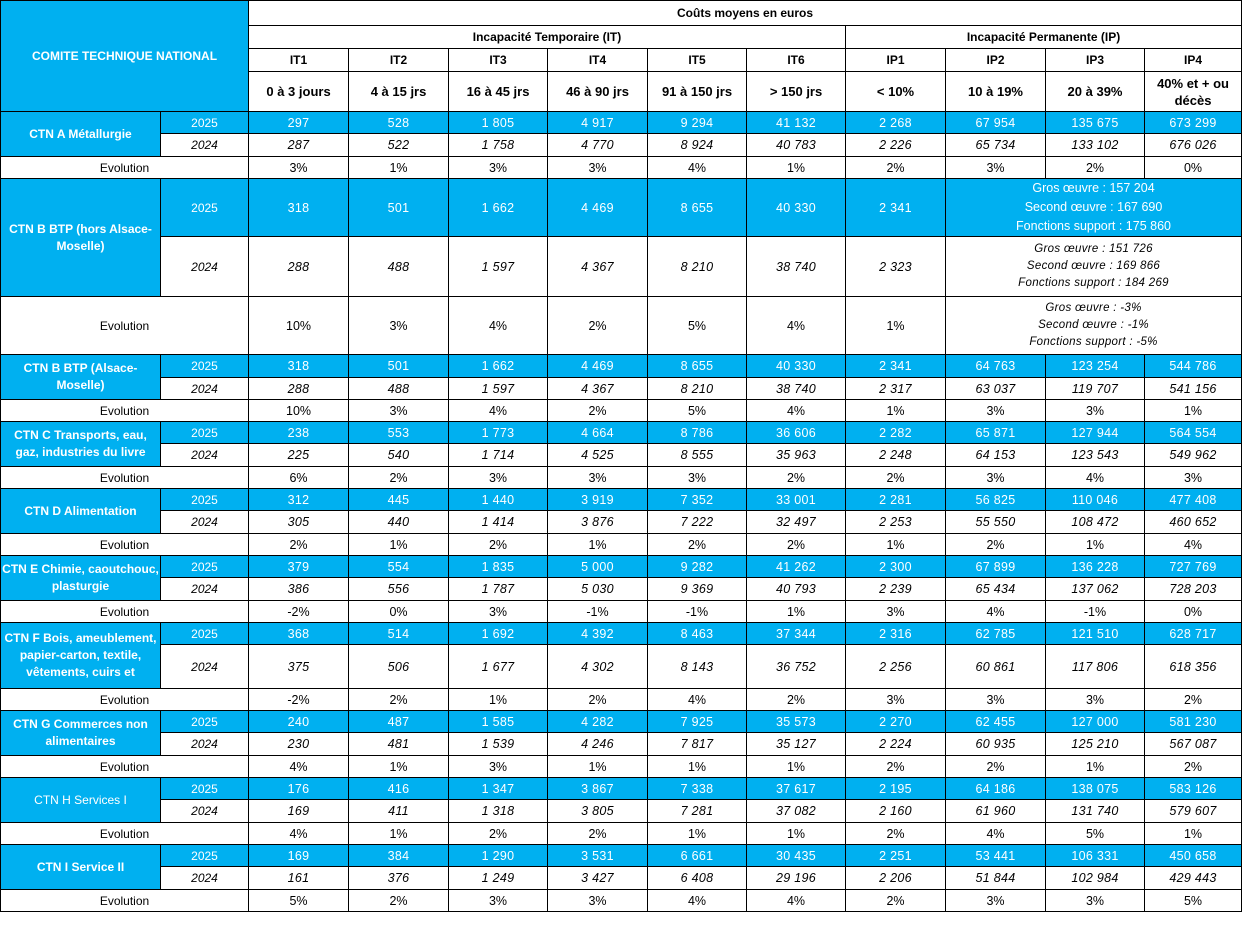 This screenshot has width=1242, height=927. What do you see at coordinates (1093, 249) in the screenshot?
I see `ip-split-line: Gros œuvre : 151 726` at bounding box center [1093, 249].